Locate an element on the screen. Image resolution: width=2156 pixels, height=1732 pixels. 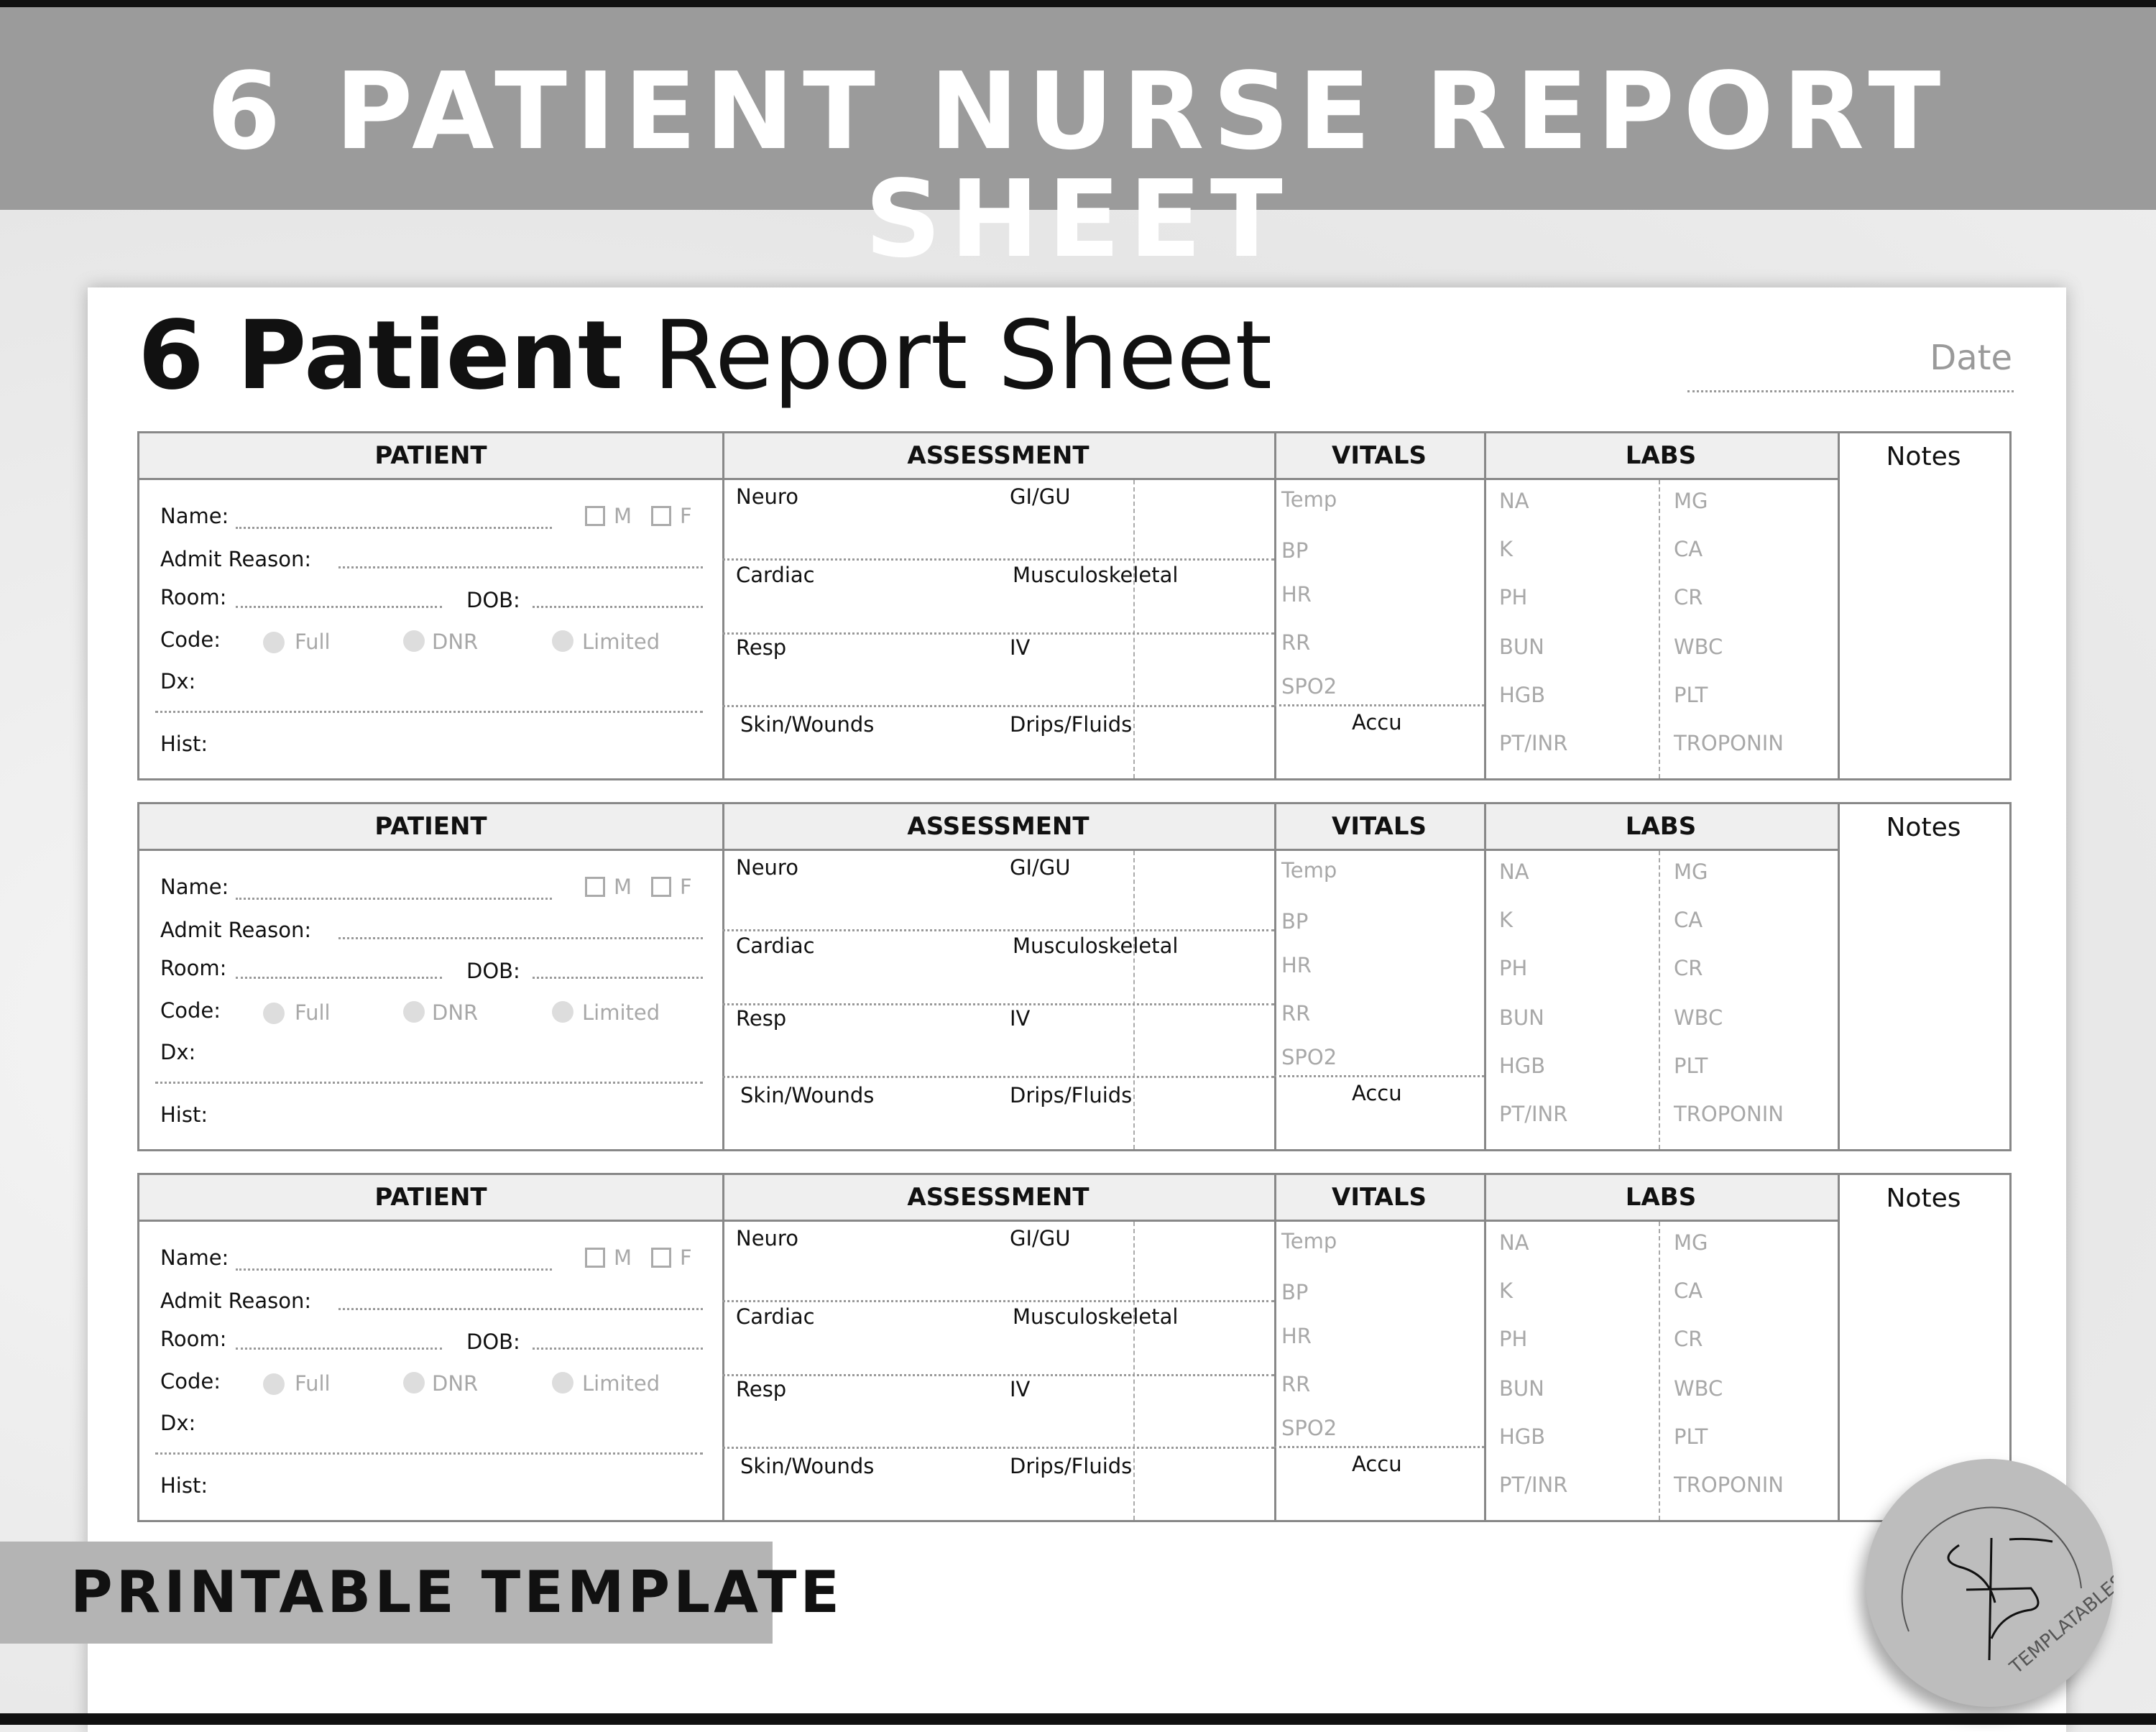
banner-title: 6 PATIENT NURSE REPORT SHEET is located at coordinates (1078, 165).